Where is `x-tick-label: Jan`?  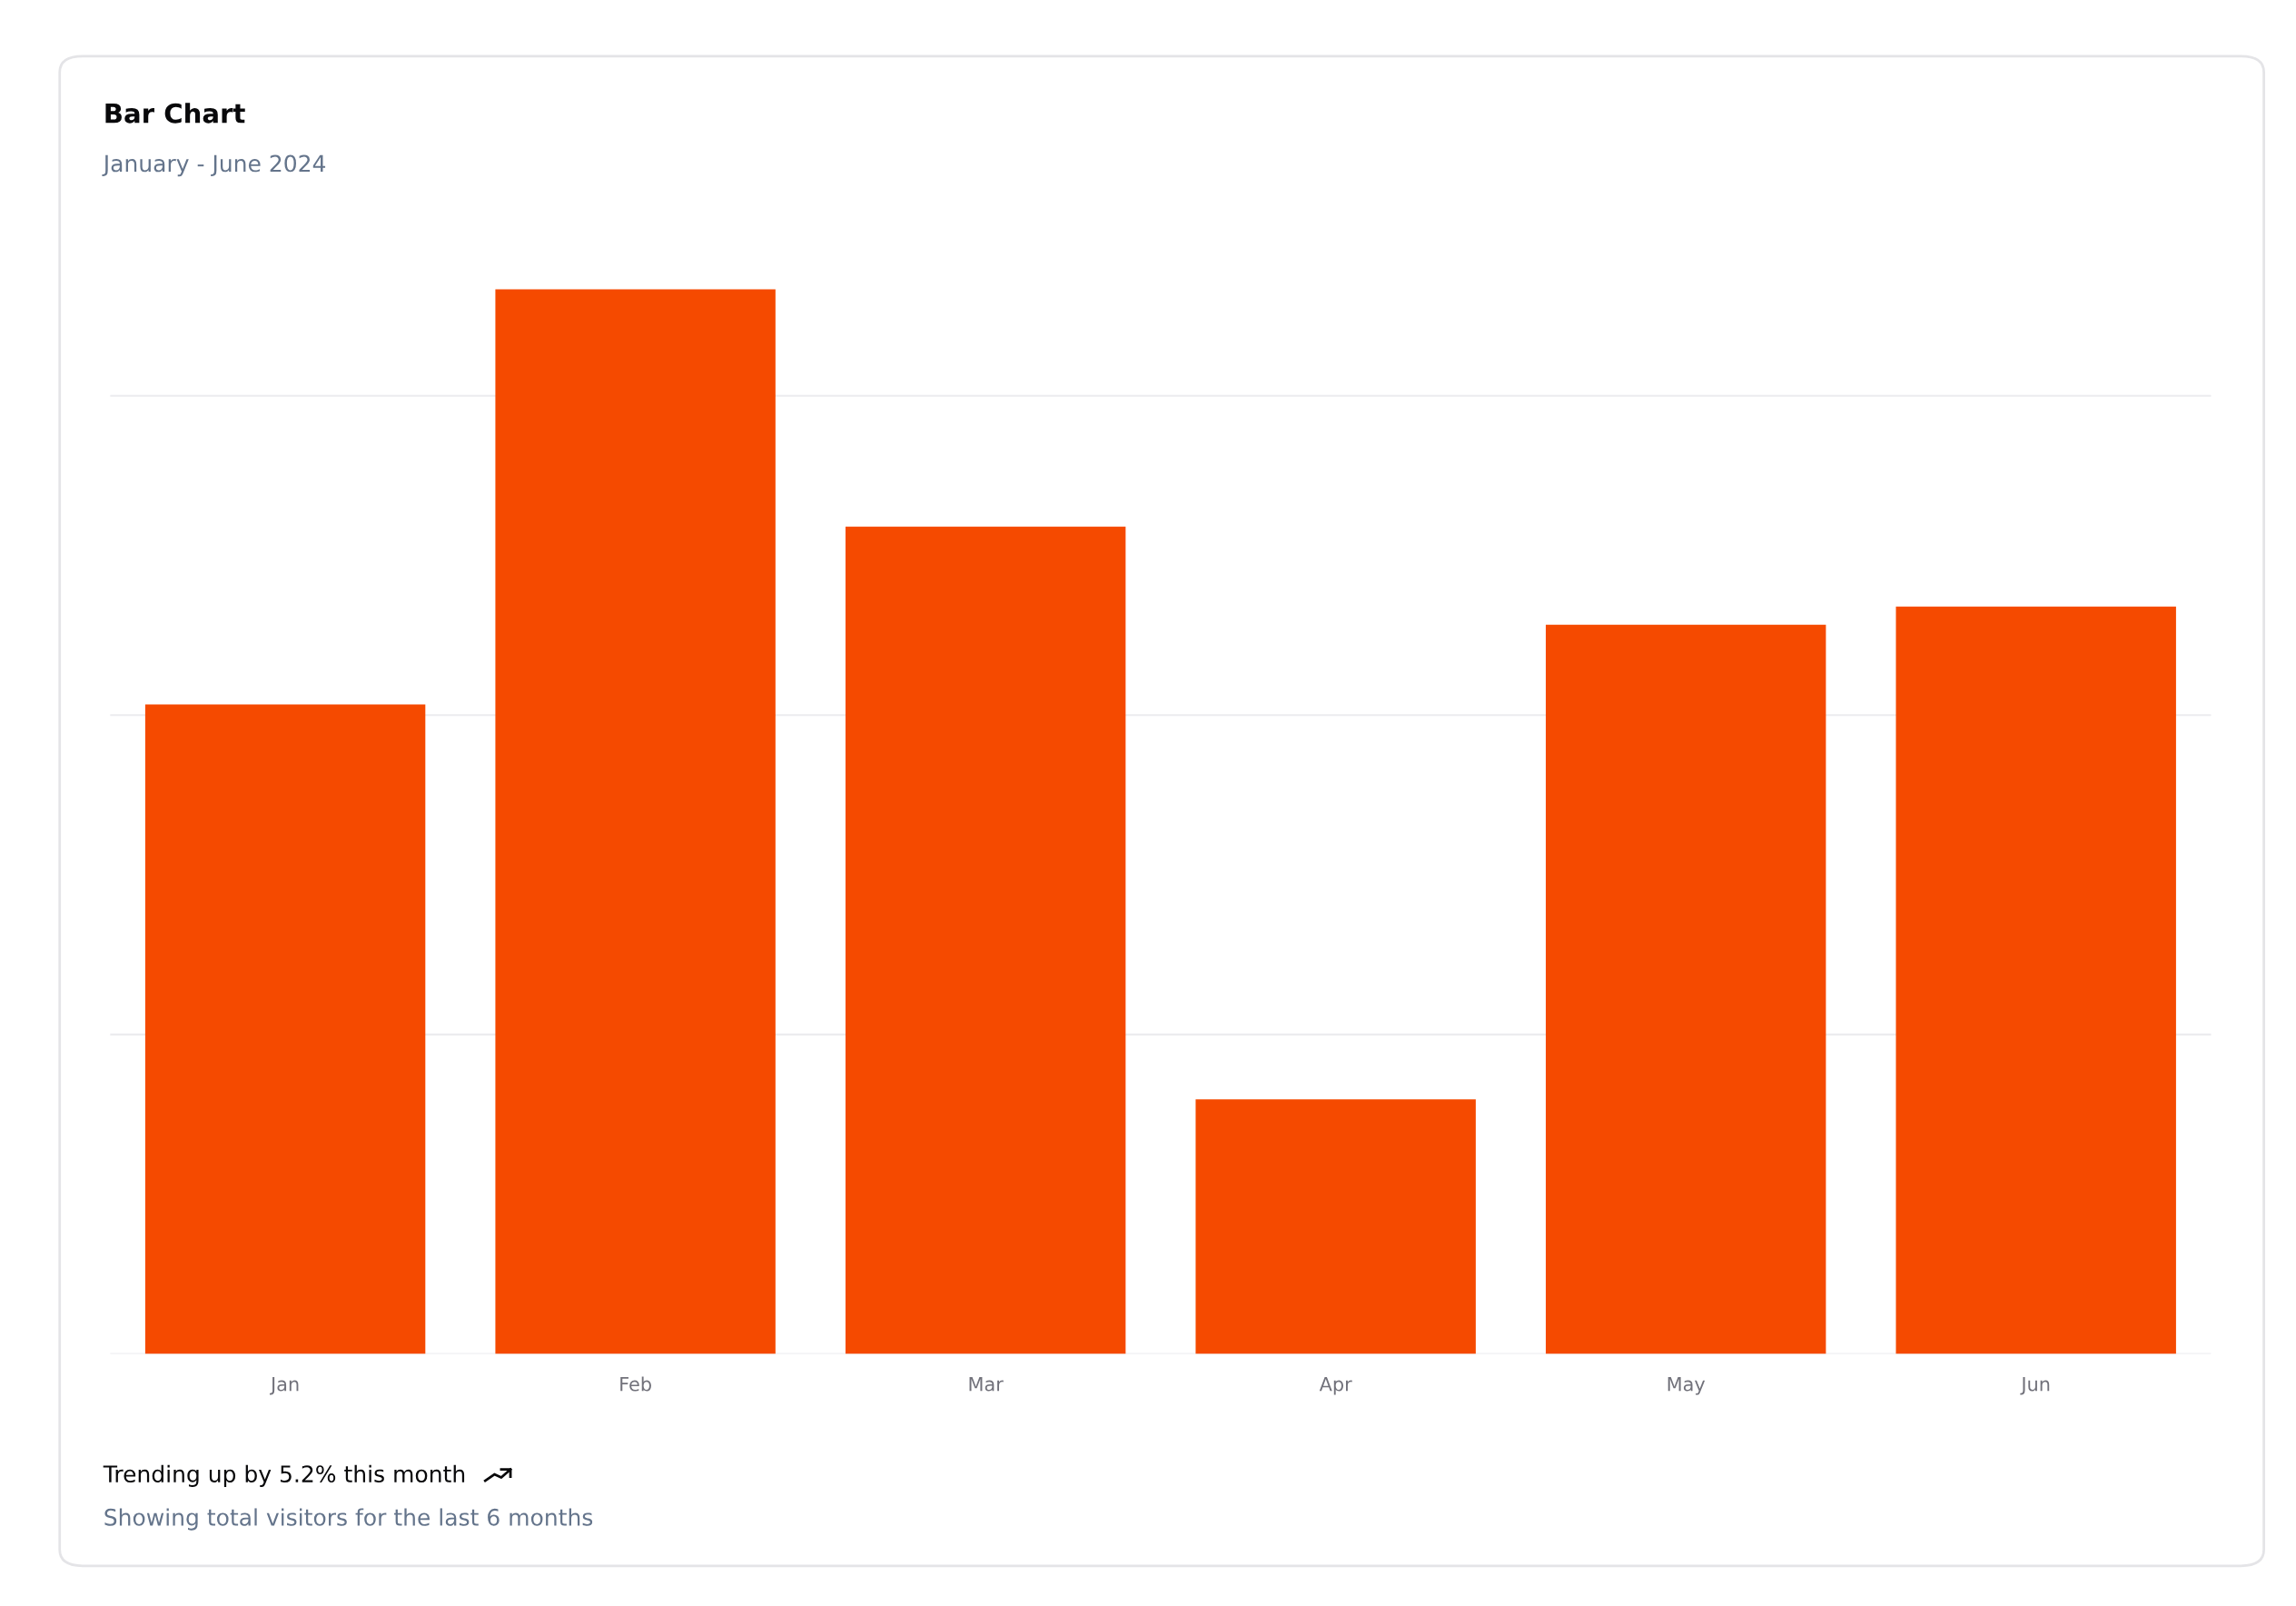 x-tick-label: Jan is located at coordinates (284, 1386).